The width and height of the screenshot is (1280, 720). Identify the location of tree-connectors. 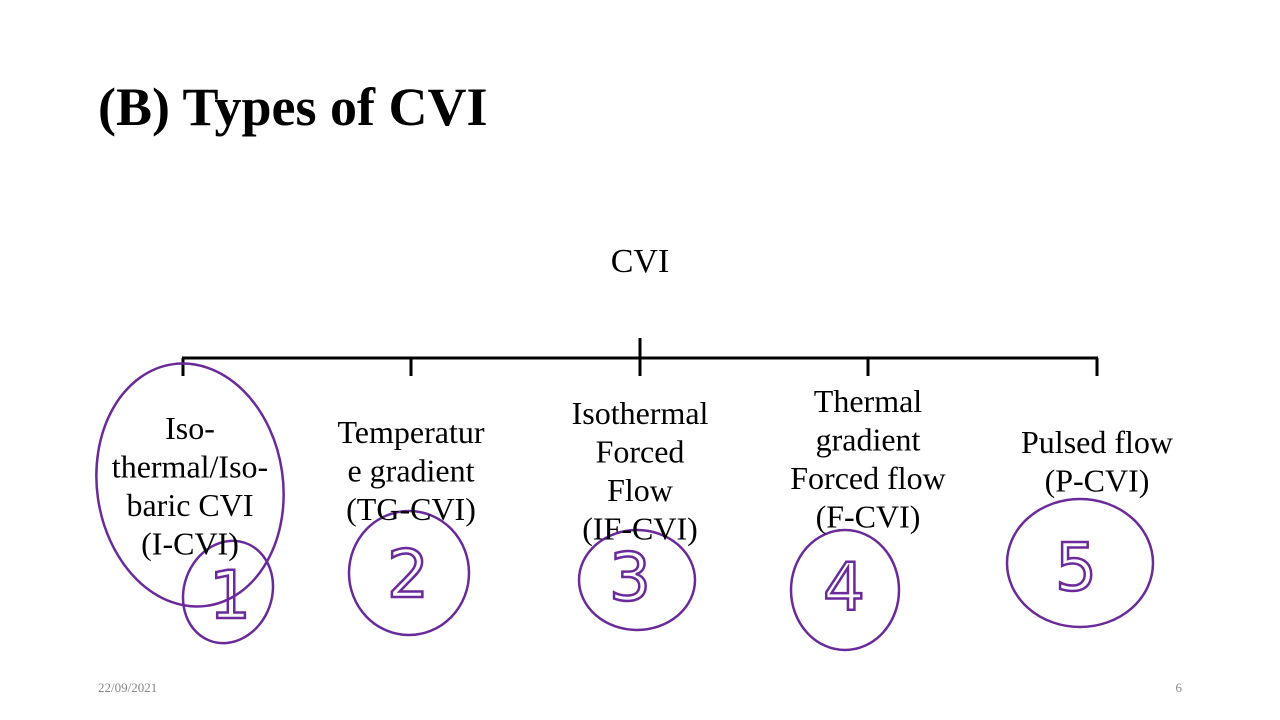
(640, 357).